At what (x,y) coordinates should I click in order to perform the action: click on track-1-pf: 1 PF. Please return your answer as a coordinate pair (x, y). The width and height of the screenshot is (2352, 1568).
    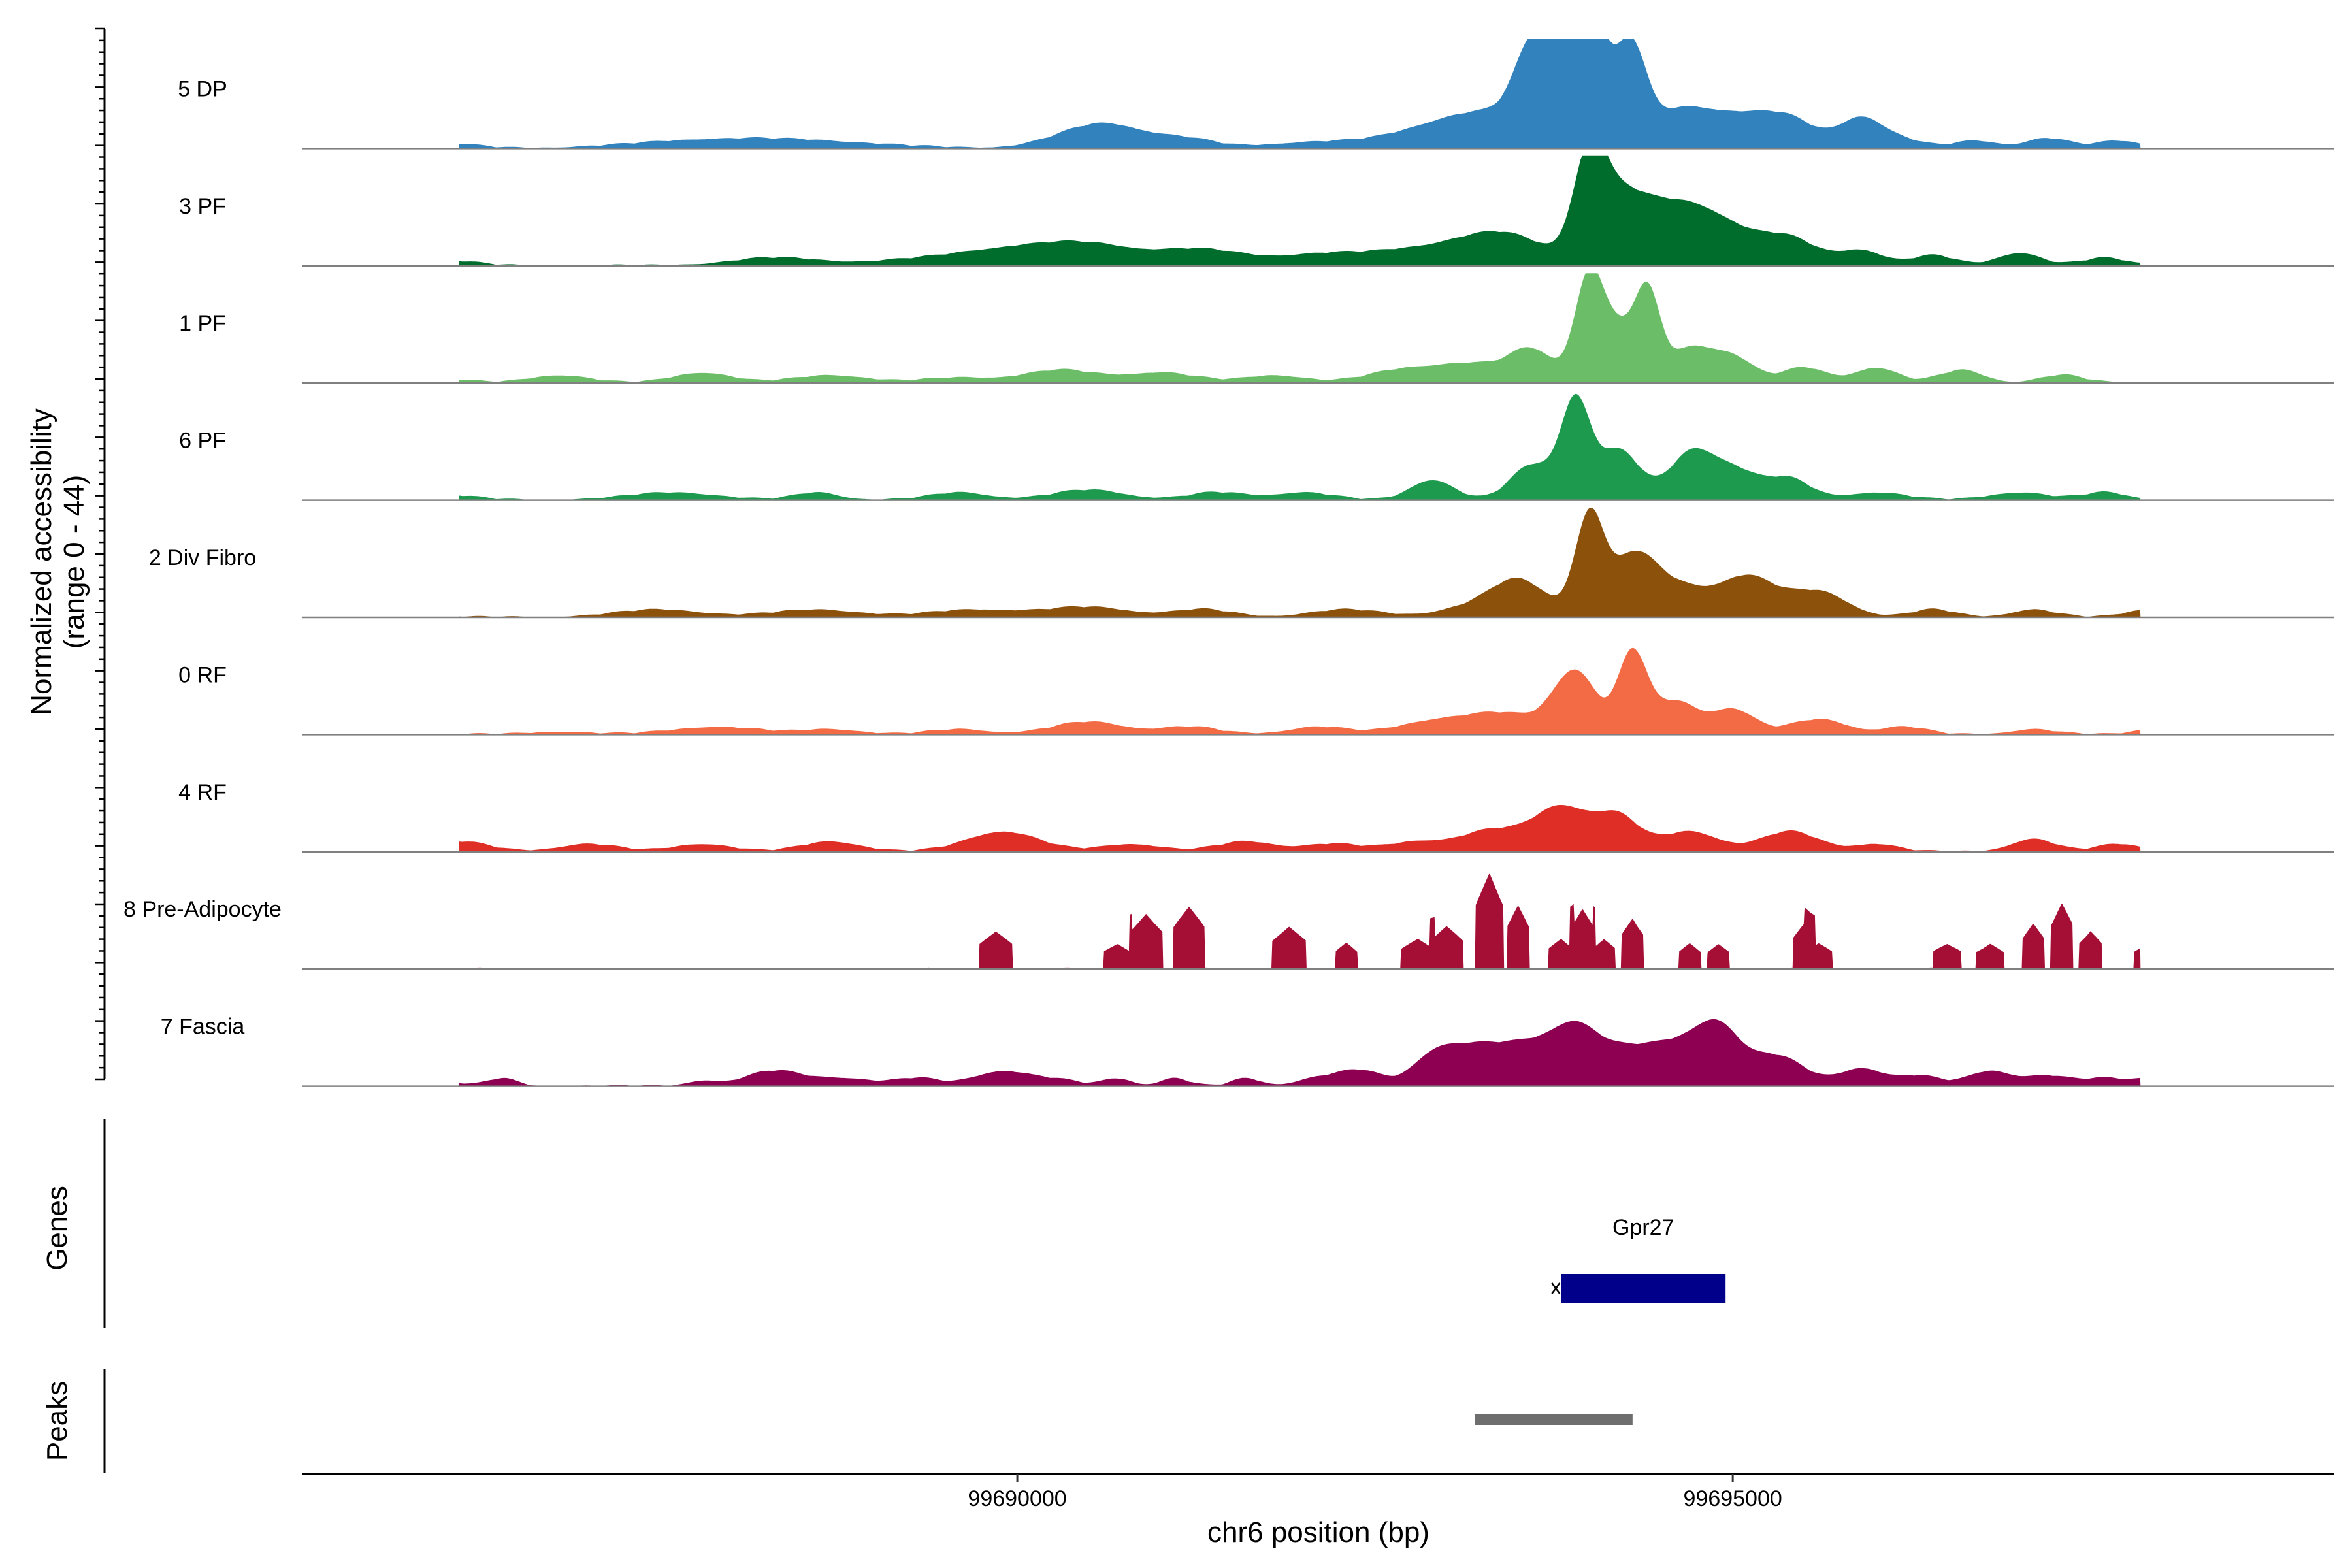
    Looking at the image, I should click on (1256, 328).